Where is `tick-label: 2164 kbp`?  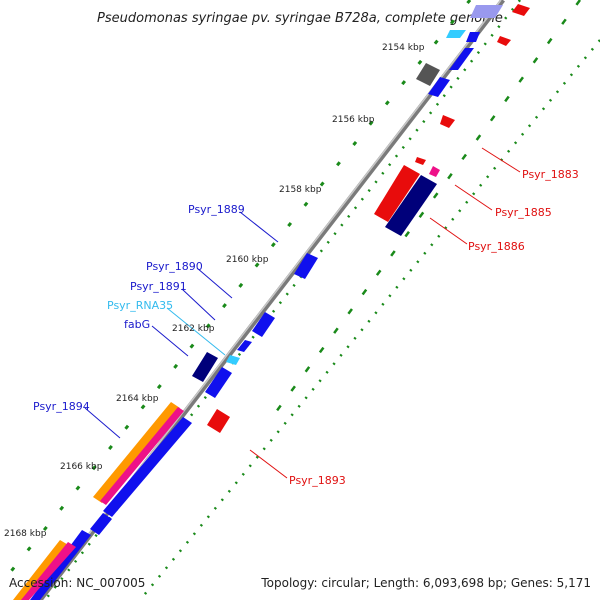
tick-label: 2164 kbp is located at coordinates (137, 399).